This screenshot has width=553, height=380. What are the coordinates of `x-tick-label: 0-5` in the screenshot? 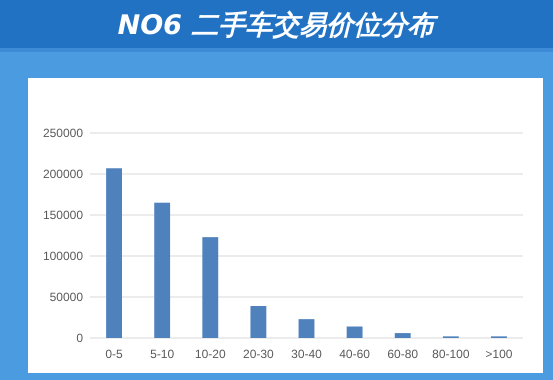 It's located at (114, 354).